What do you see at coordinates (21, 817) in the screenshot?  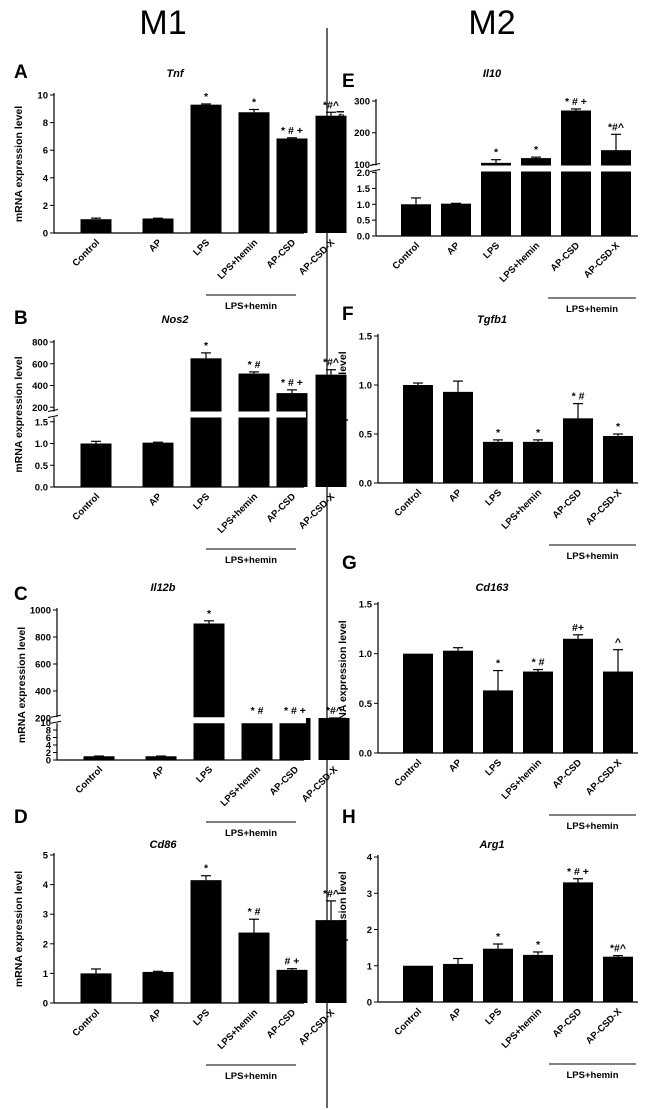 I see `panel-label: D` at bounding box center [21, 817].